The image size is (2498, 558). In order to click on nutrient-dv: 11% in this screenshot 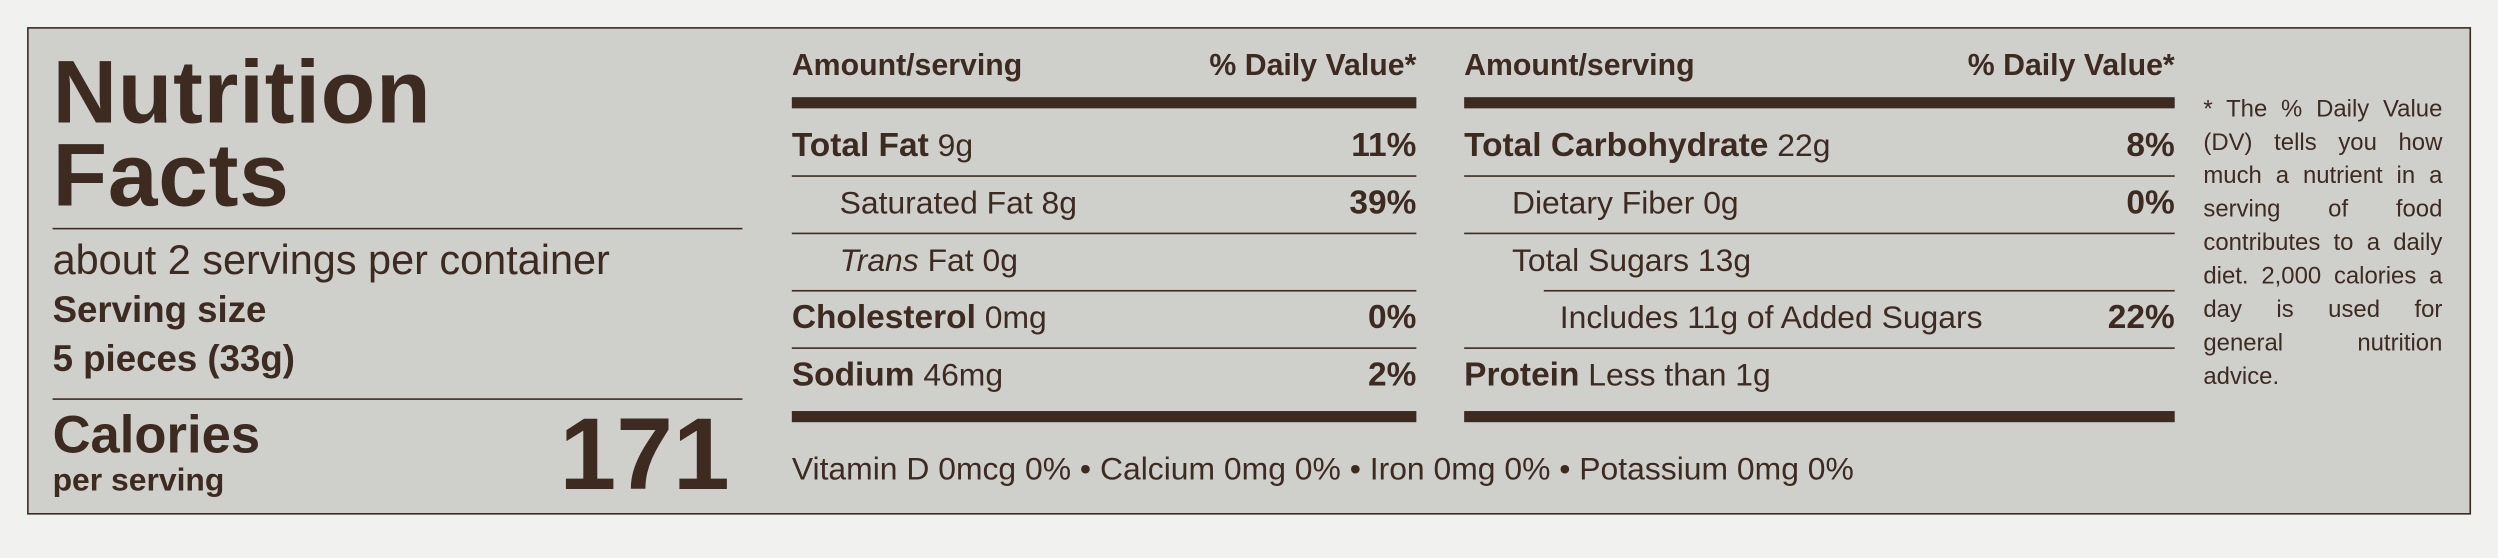, I will do `click(1384, 146)`.